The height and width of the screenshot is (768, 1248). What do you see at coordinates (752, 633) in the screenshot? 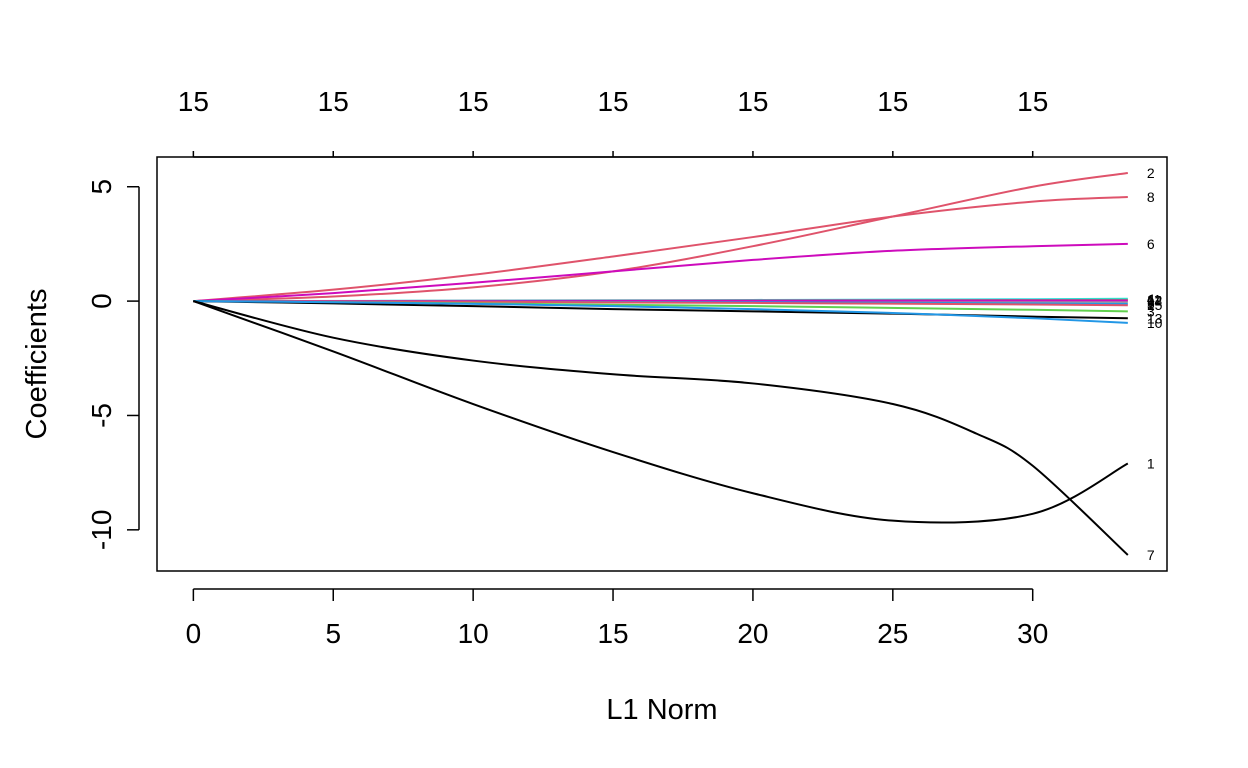
I see `x-tick-label: 20` at bounding box center [752, 633].